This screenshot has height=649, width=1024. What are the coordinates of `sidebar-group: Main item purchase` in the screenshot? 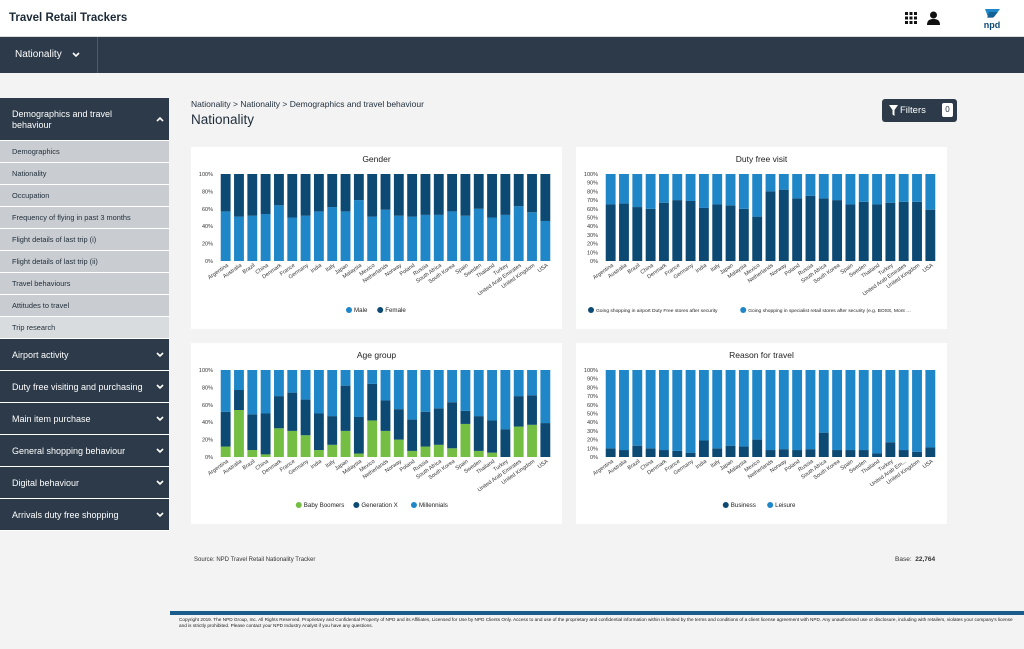 It's located at (84, 419).